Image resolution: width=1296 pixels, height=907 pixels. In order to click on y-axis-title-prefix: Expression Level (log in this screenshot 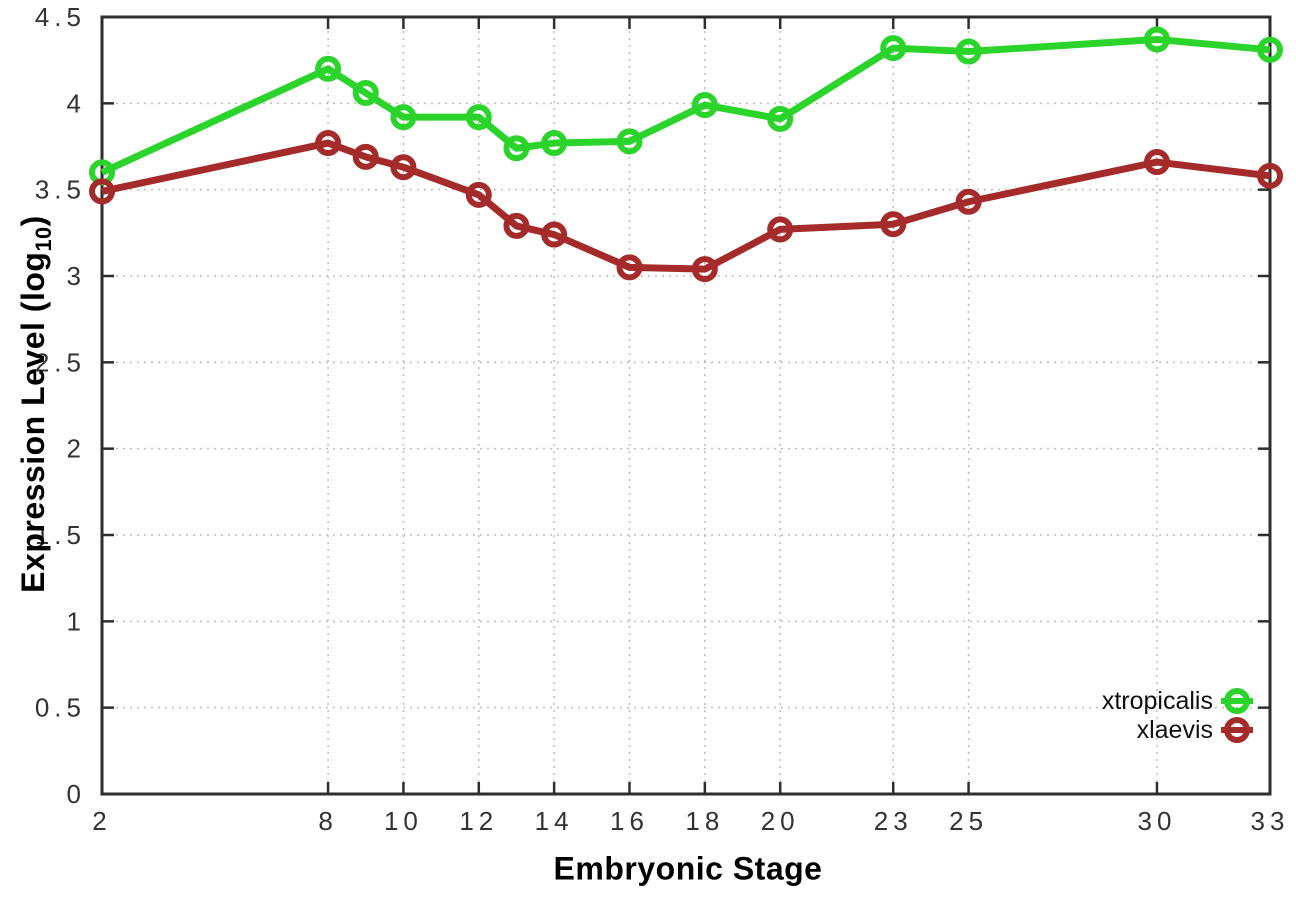, I will do `click(32, 422)`.